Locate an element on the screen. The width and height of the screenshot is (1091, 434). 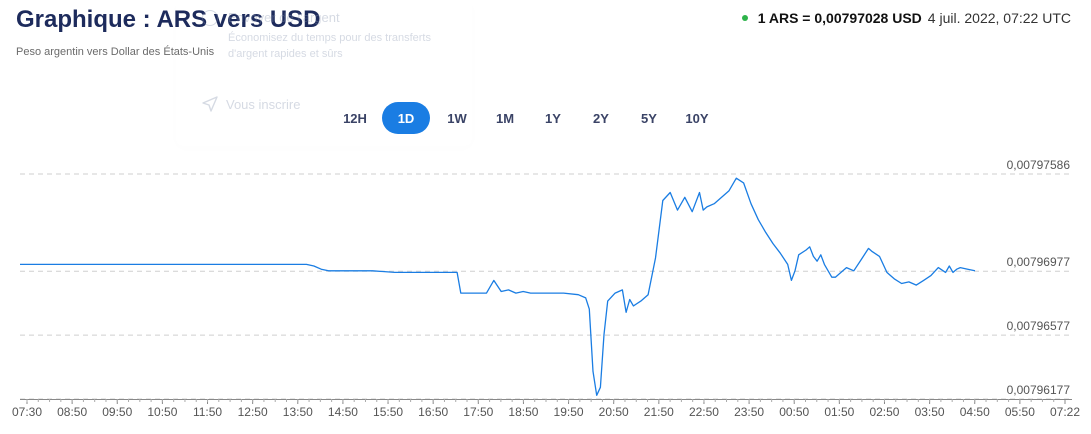
send-plane-icon is located at coordinates (210, 104).